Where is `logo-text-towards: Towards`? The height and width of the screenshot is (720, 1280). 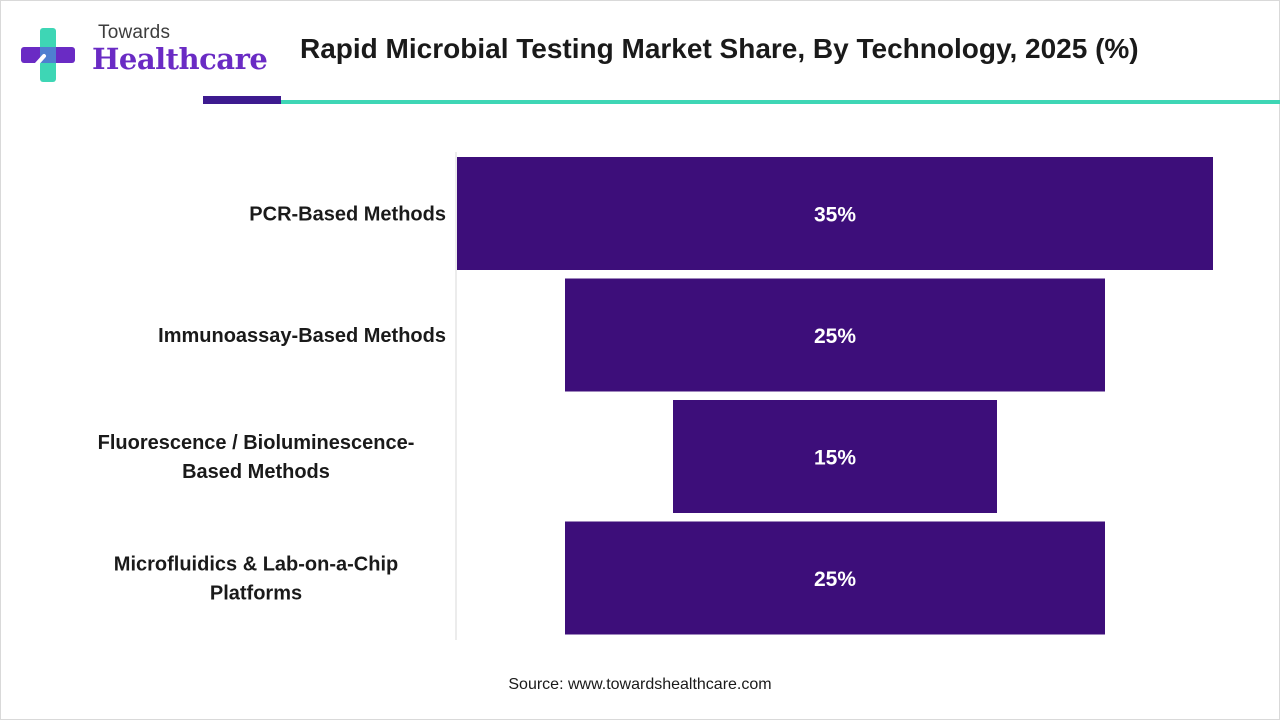 logo-text-towards: Towards is located at coordinates (134, 32).